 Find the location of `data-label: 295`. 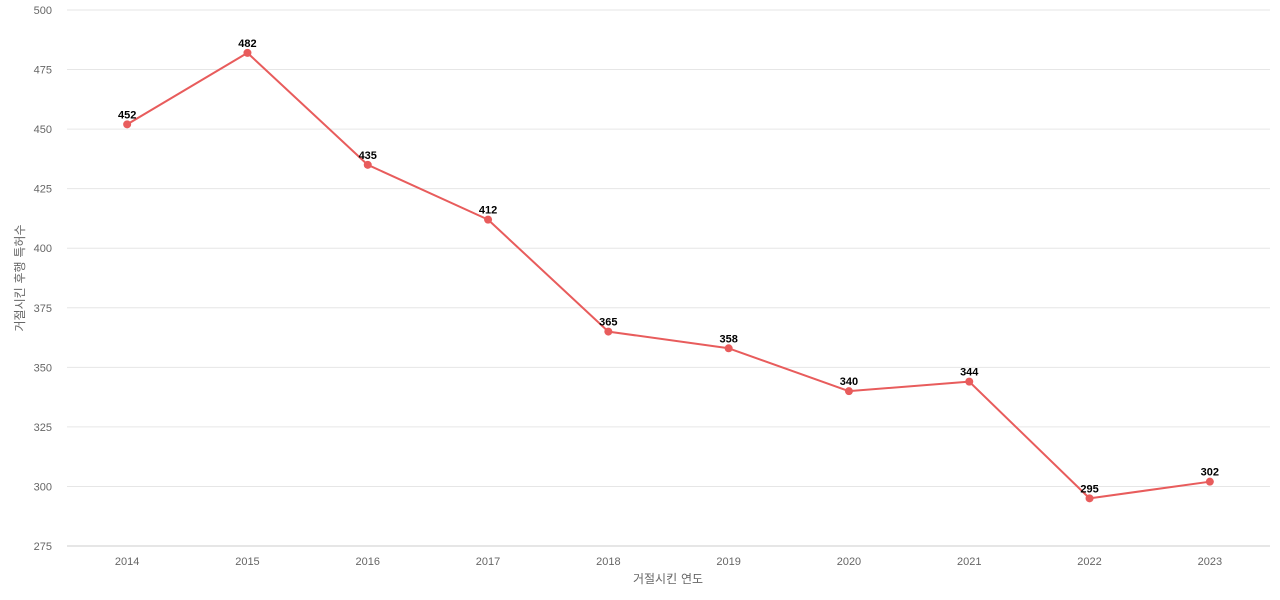

data-label: 295 is located at coordinates (1089, 489).